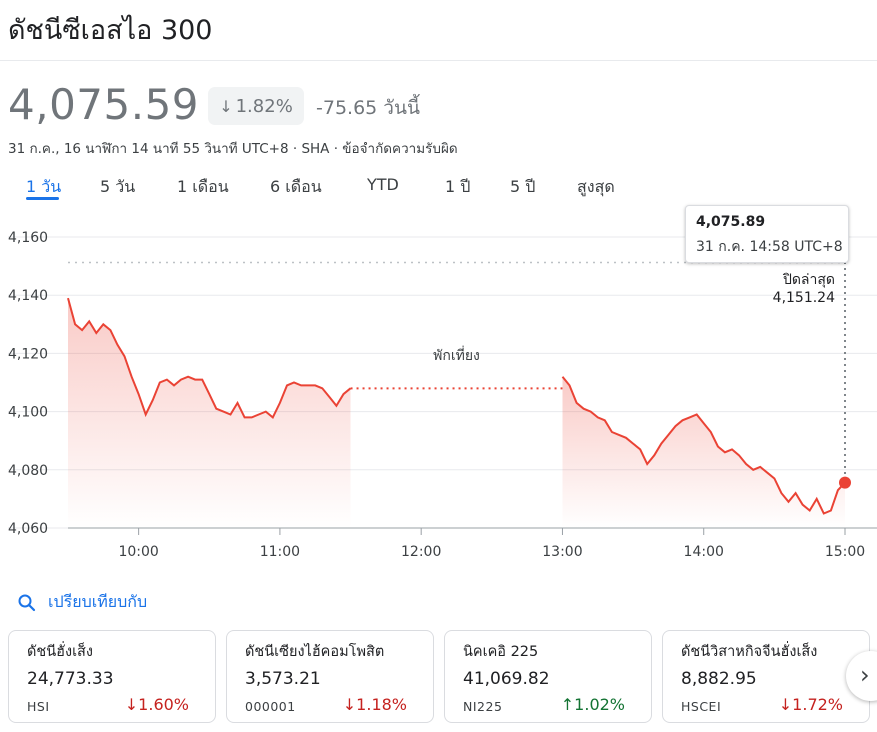 The image size is (877, 732). Describe the element at coordinates (458, 186) in the screenshot. I see `tab-1-year: 1 ปี` at that location.